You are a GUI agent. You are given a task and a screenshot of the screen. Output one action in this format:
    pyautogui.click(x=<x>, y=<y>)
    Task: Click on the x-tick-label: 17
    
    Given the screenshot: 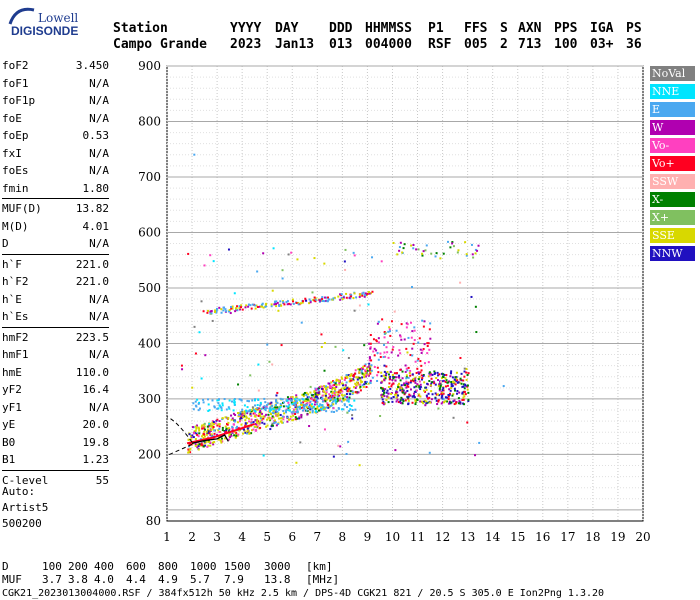 What is the action you would take?
    pyautogui.click(x=567, y=537)
    